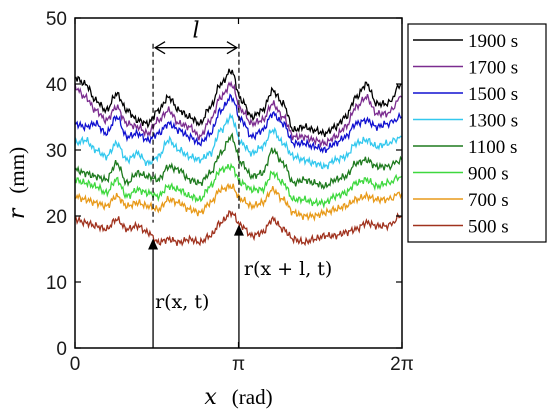 This screenshot has width=550, height=415. Describe the element at coordinates (488, 174) in the screenshot. I see `legend-label: 900 s` at that location.